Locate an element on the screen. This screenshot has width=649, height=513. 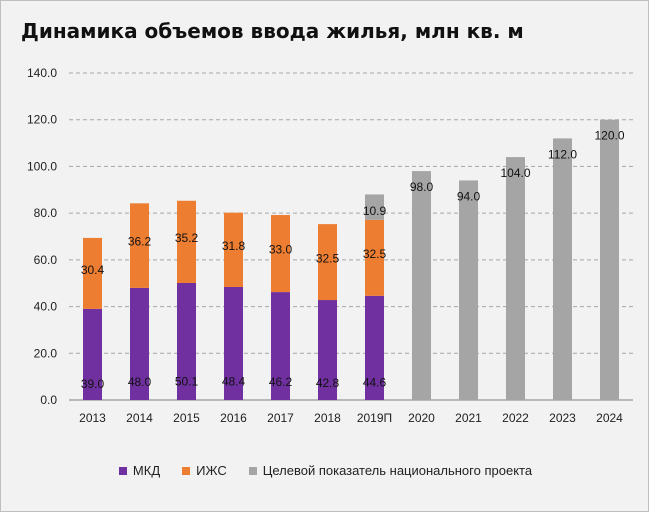
legend-swatch-target is located at coordinates (252, 470).